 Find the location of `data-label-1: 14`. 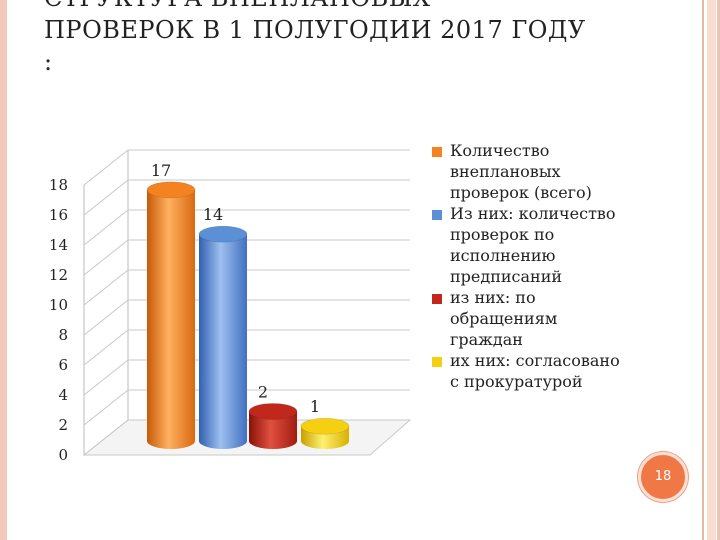

data-label-1: 14 is located at coordinates (213, 214).